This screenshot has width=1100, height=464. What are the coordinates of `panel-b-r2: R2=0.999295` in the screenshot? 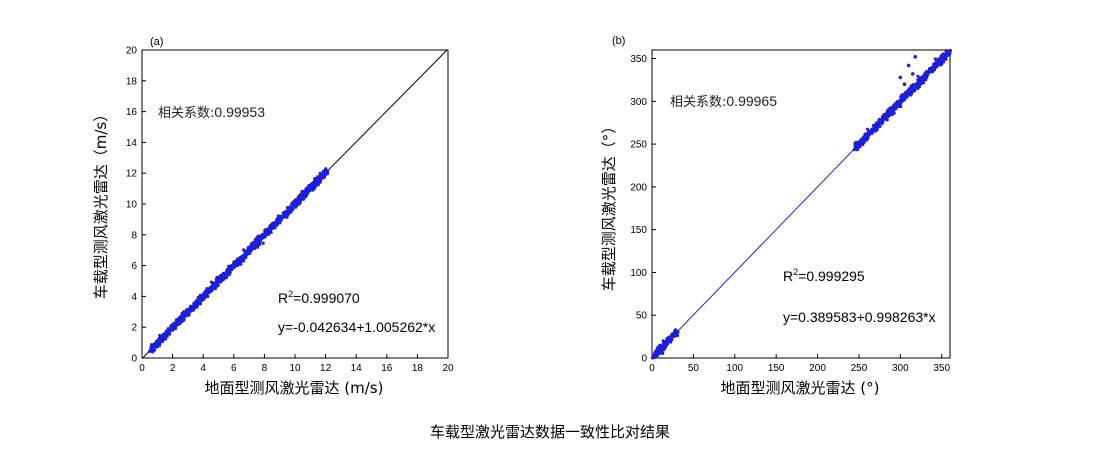 It's located at (824, 275).